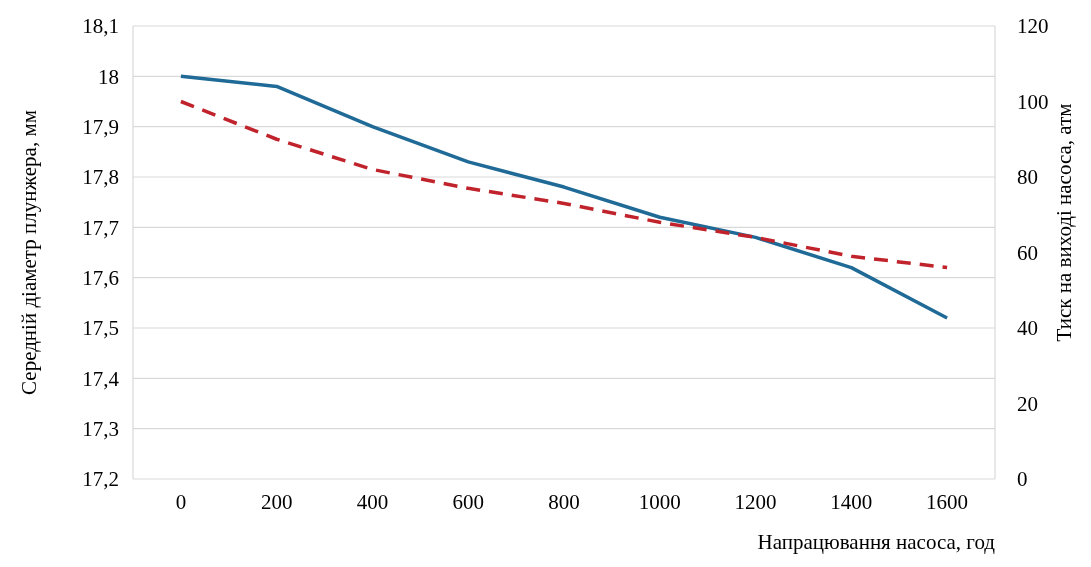  I want to click on y-tick-label: 18, so click(108, 76).